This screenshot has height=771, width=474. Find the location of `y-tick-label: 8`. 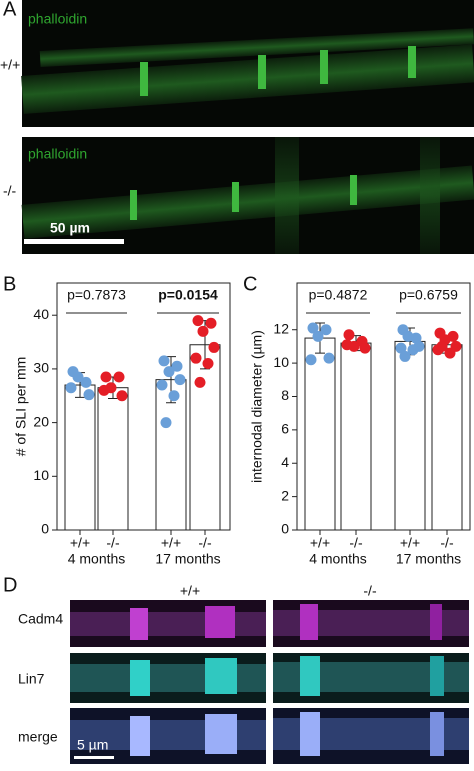

y-tick-label: 8 is located at coordinates (285, 395).